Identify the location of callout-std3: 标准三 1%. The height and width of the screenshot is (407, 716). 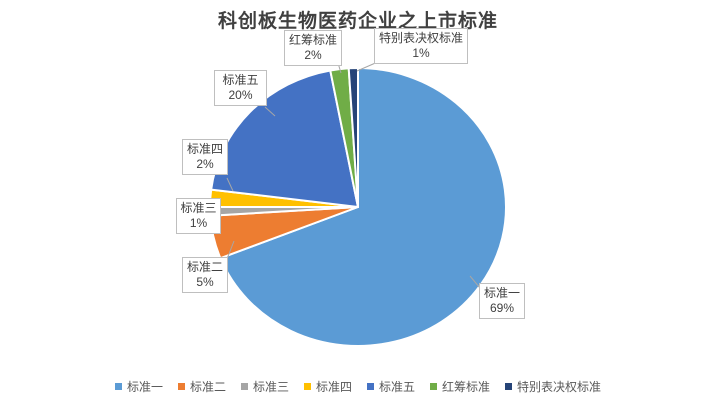
(198, 216).